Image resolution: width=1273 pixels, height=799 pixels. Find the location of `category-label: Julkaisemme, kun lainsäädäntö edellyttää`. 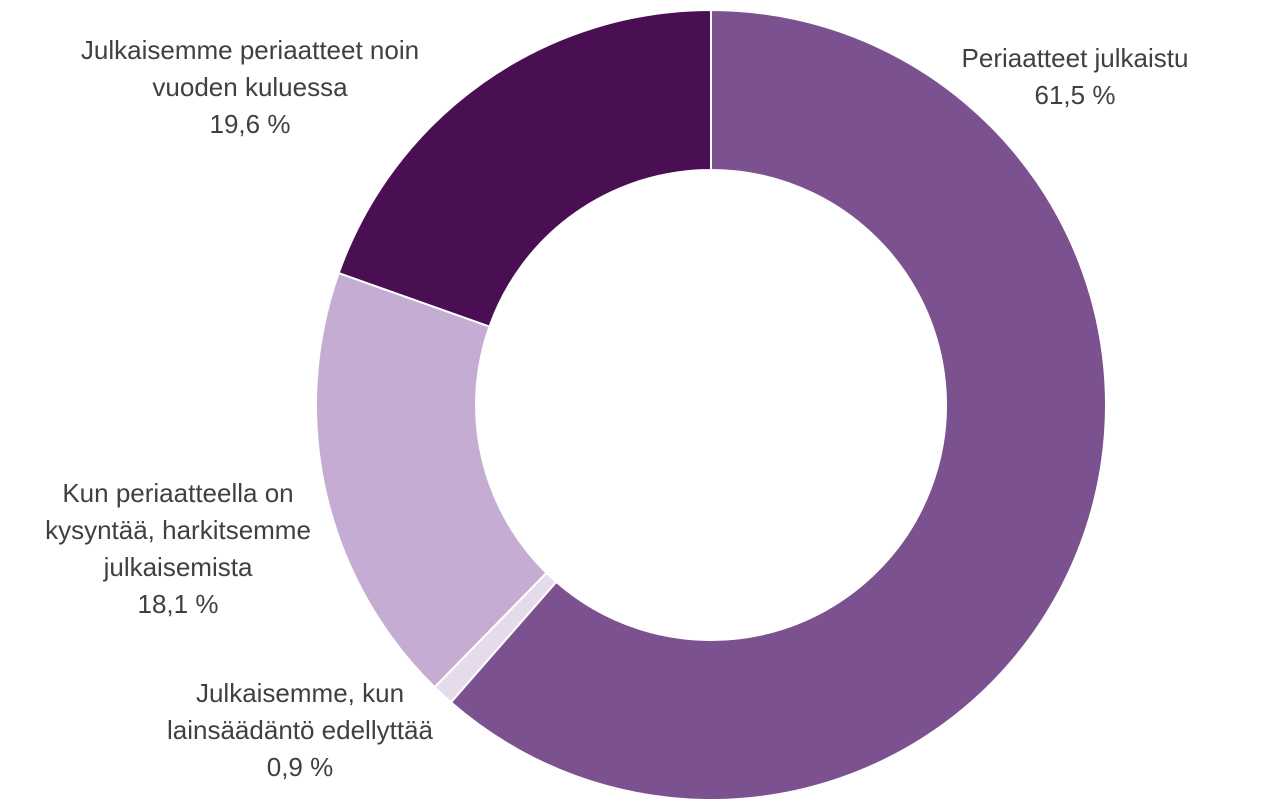

category-label: Julkaisemme, kun lainsäädäntö edellyttää is located at coordinates (300, 711).